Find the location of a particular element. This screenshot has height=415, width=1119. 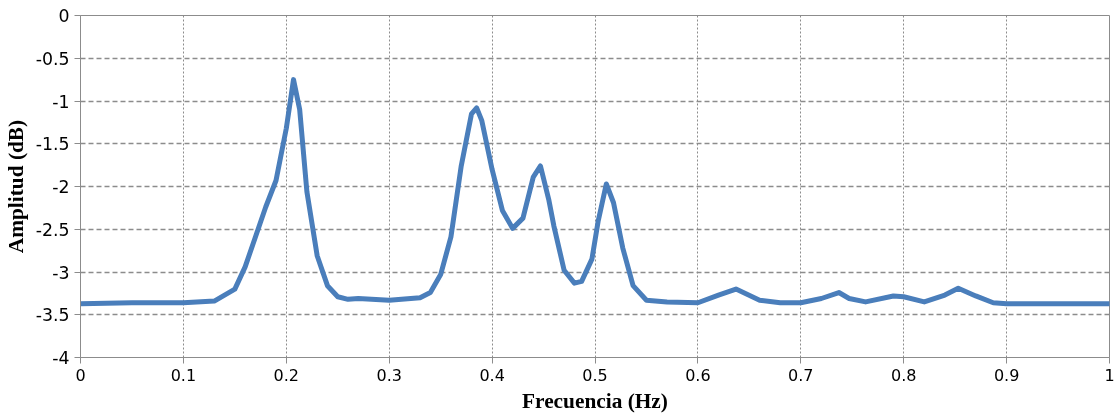

x-tick-label: 0 is located at coordinates (80, 375).